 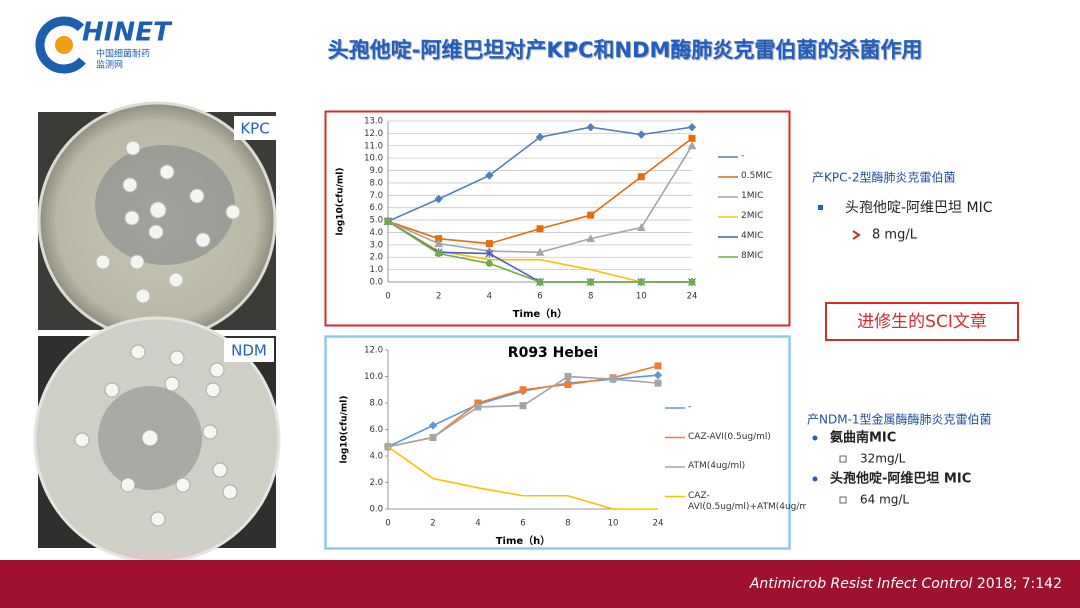 I want to click on legend-label: ATM(4ug/ml), so click(x=717, y=466).